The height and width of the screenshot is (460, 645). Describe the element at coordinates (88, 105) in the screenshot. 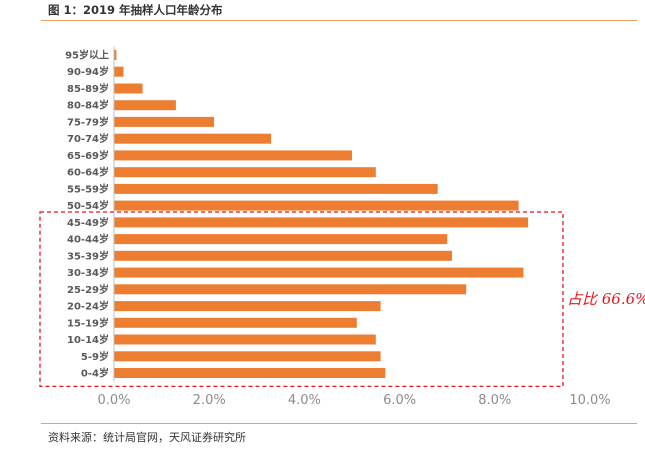

I see `category-label: 80-84岁` at that location.